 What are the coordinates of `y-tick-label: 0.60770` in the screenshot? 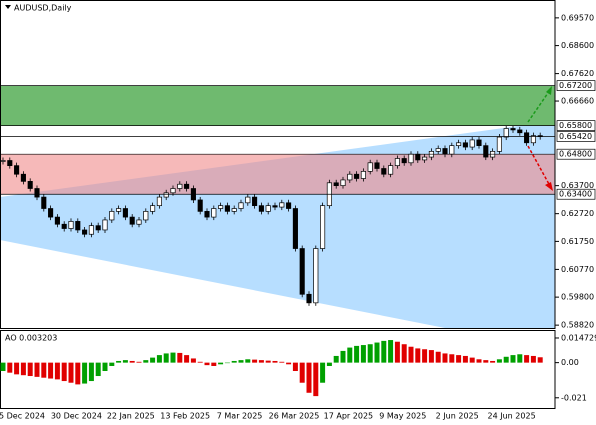 It's located at (577, 269).